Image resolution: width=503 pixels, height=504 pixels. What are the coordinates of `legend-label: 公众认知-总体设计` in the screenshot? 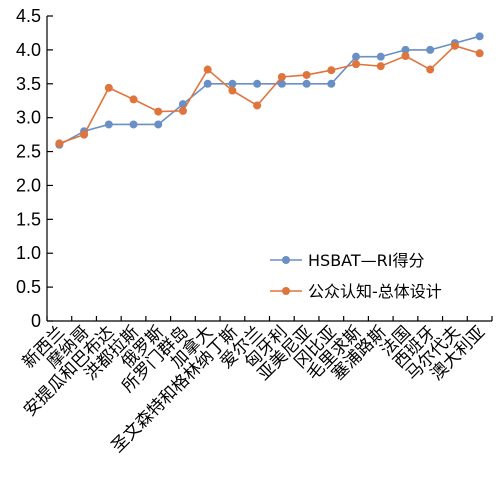 It's located at (375, 291).